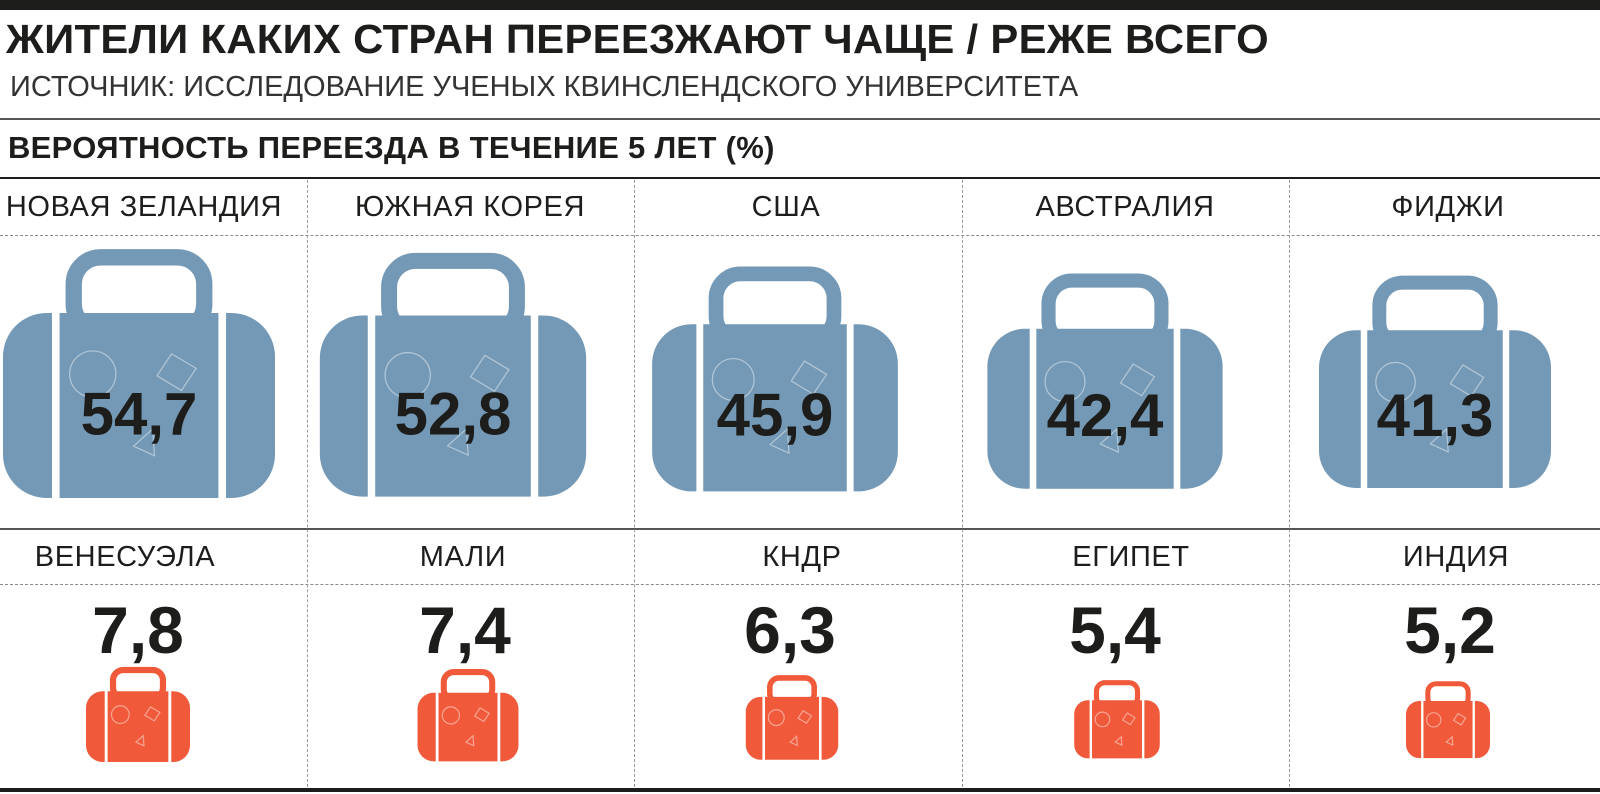 Image resolution: width=1600 pixels, height=794 pixels. Describe the element at coordinates (1448, 207) in the screenshot. I see `country-label: ФИДЖИ` at that location.